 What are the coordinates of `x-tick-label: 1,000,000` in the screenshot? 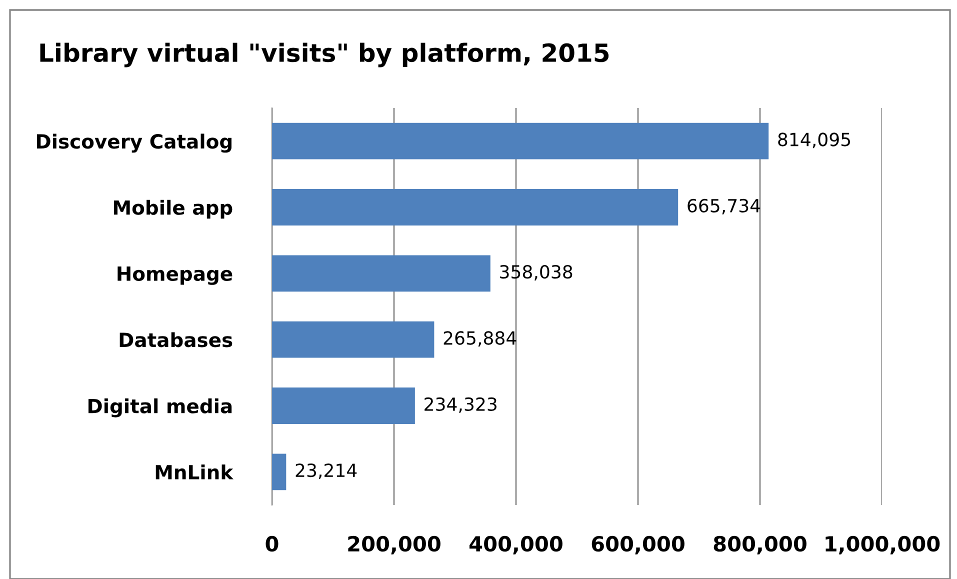 It's located at (883, 545).